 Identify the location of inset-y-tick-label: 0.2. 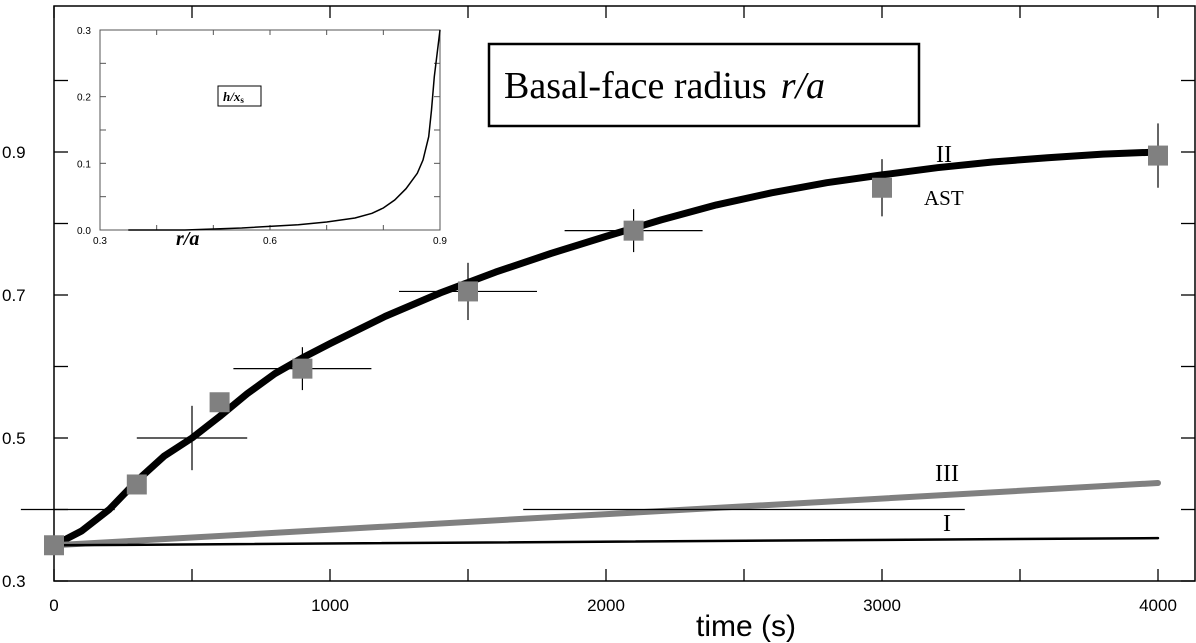
(84, 98).